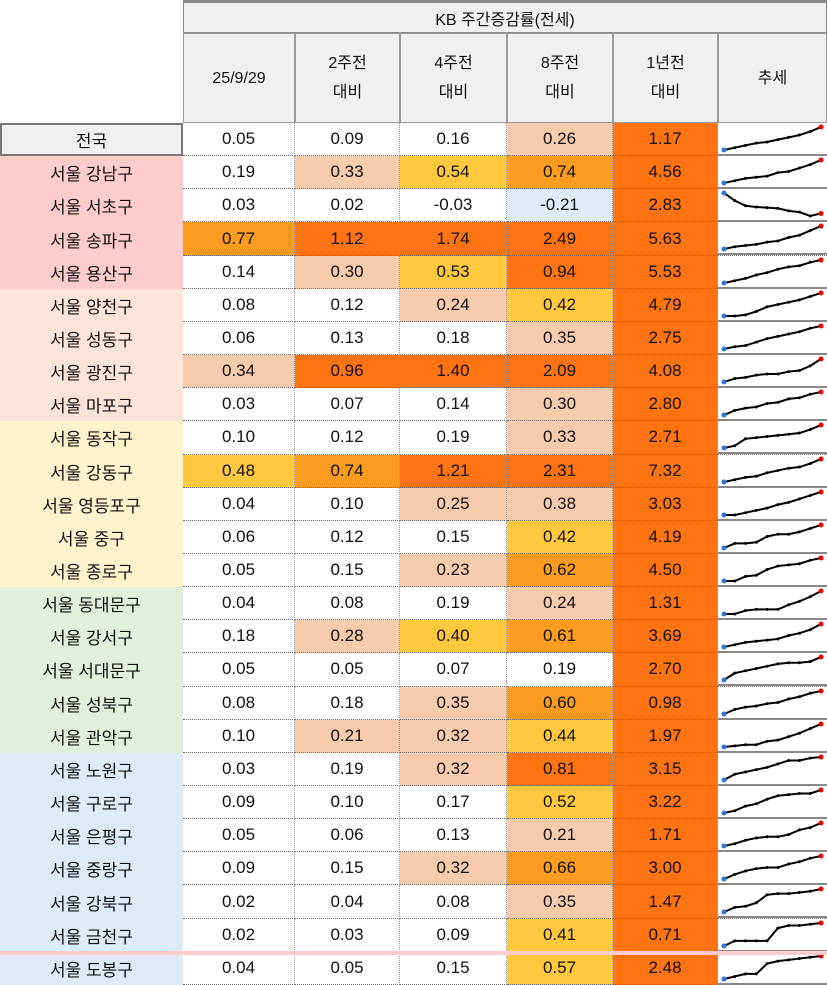  Describe the element at coordinates (560, 604) in the screenshot. I see `value-cell: 0.24` at that location.